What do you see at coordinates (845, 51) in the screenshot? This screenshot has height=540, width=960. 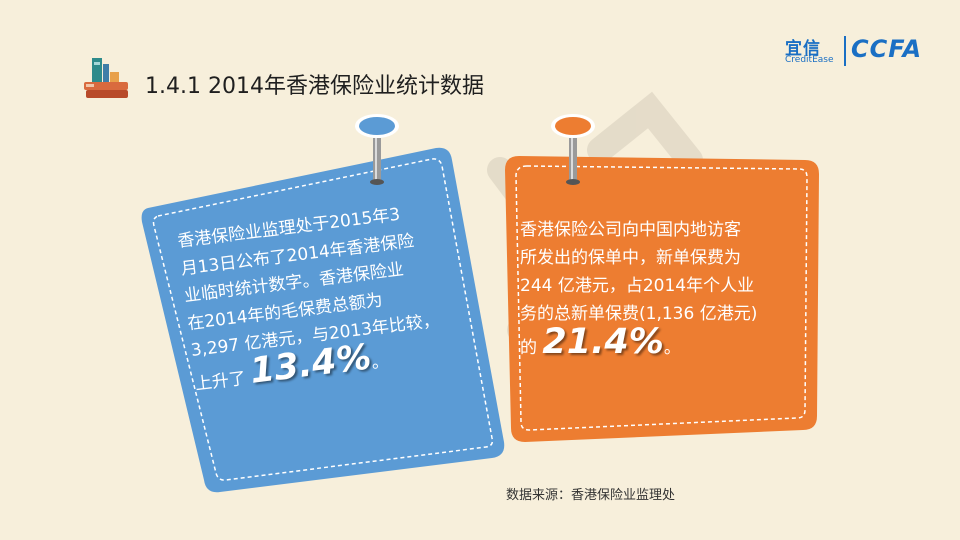 I see `logo-divider` at bounding box center [845, 51].